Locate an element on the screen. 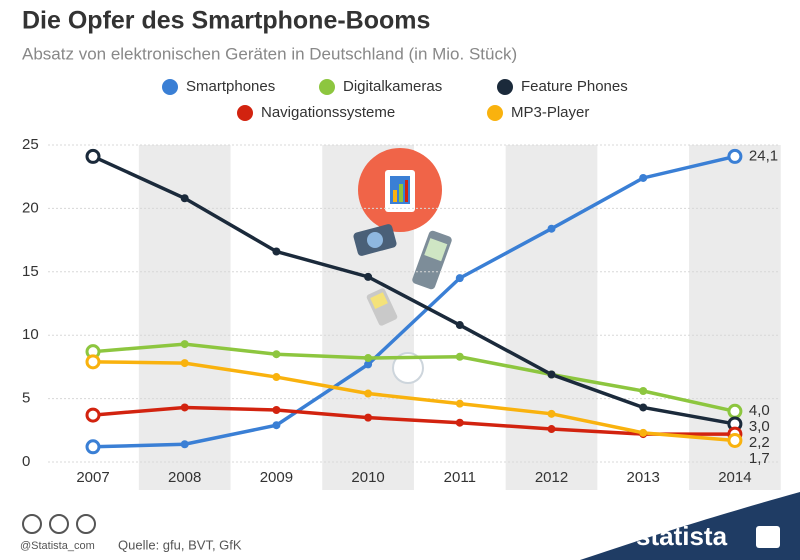  data-label: 1,7 is located at coordinates (759, 458).